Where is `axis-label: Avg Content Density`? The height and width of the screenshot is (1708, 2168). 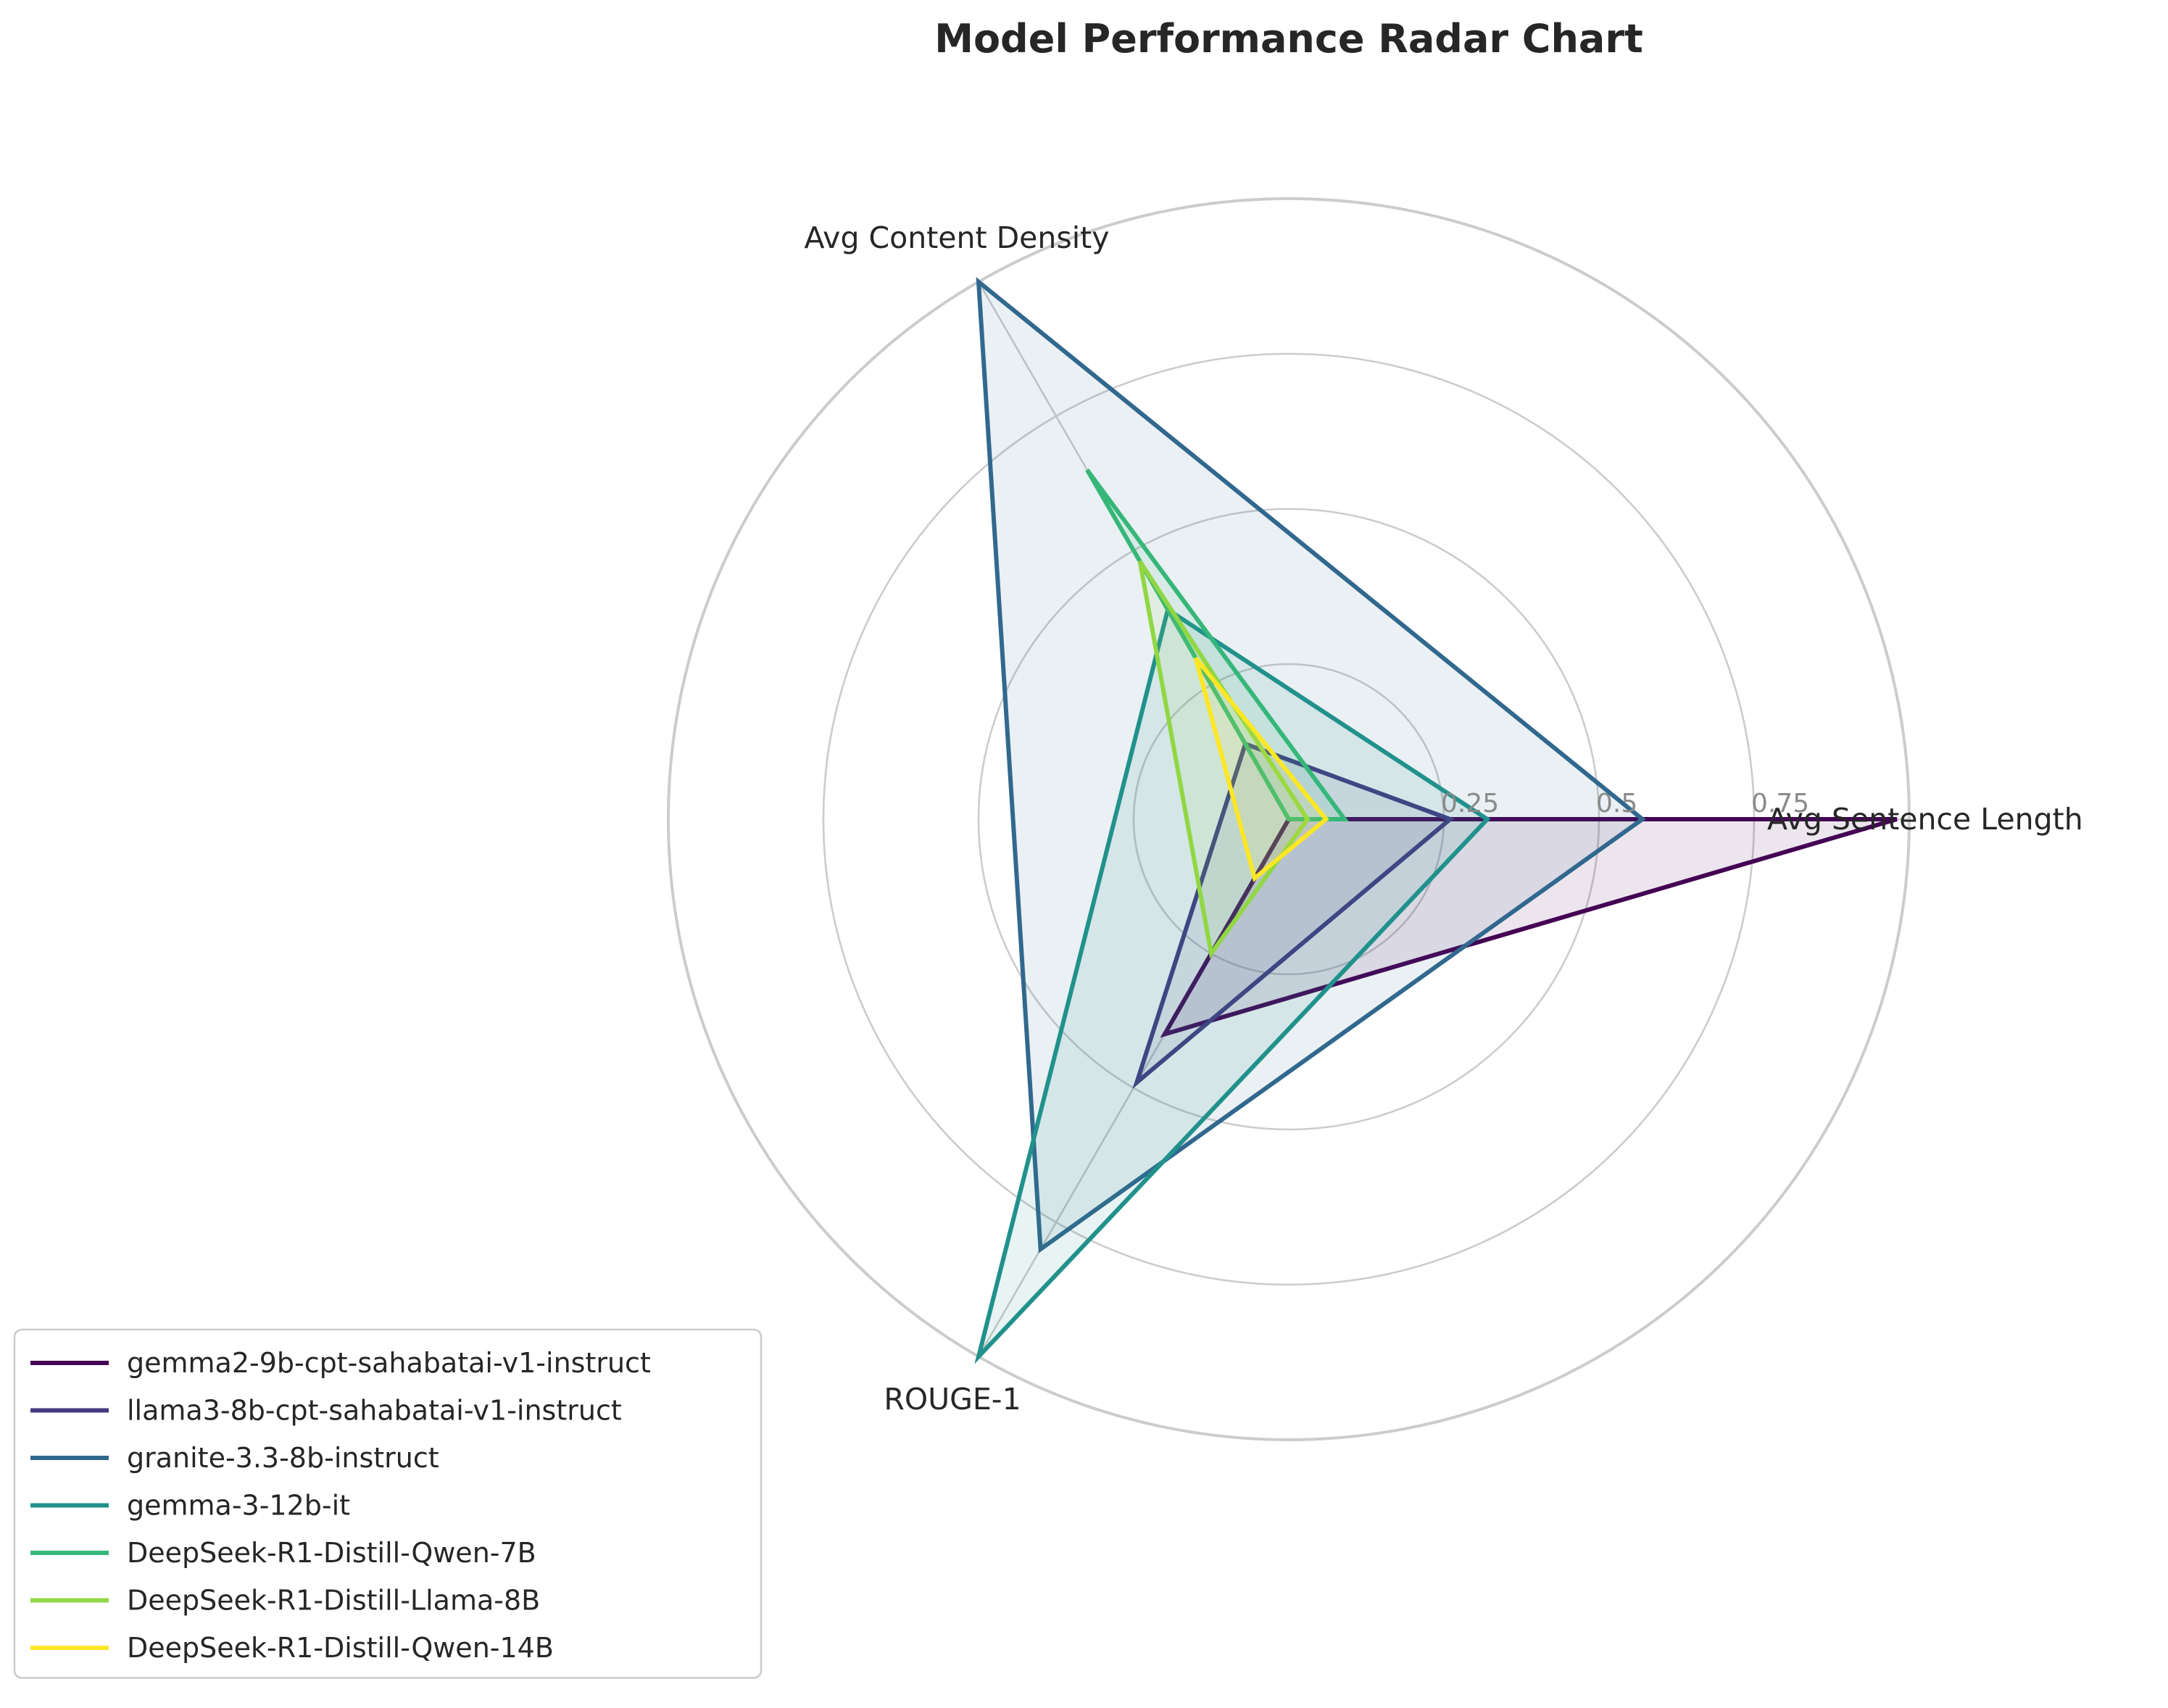
axis-label: Avg Content Density is located at coordinates (958, 237).